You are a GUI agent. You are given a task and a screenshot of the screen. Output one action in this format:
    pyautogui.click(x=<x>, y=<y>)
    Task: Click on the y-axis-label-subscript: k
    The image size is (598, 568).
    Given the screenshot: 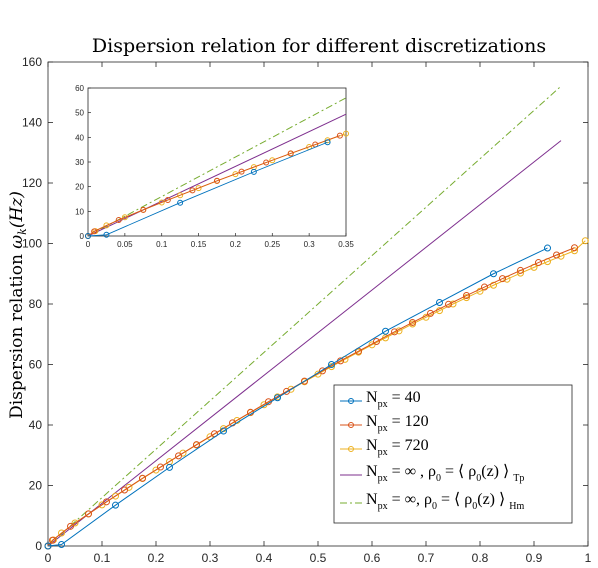 What is the action you would take?
    pyautogui.click(x=22, y=231)
    